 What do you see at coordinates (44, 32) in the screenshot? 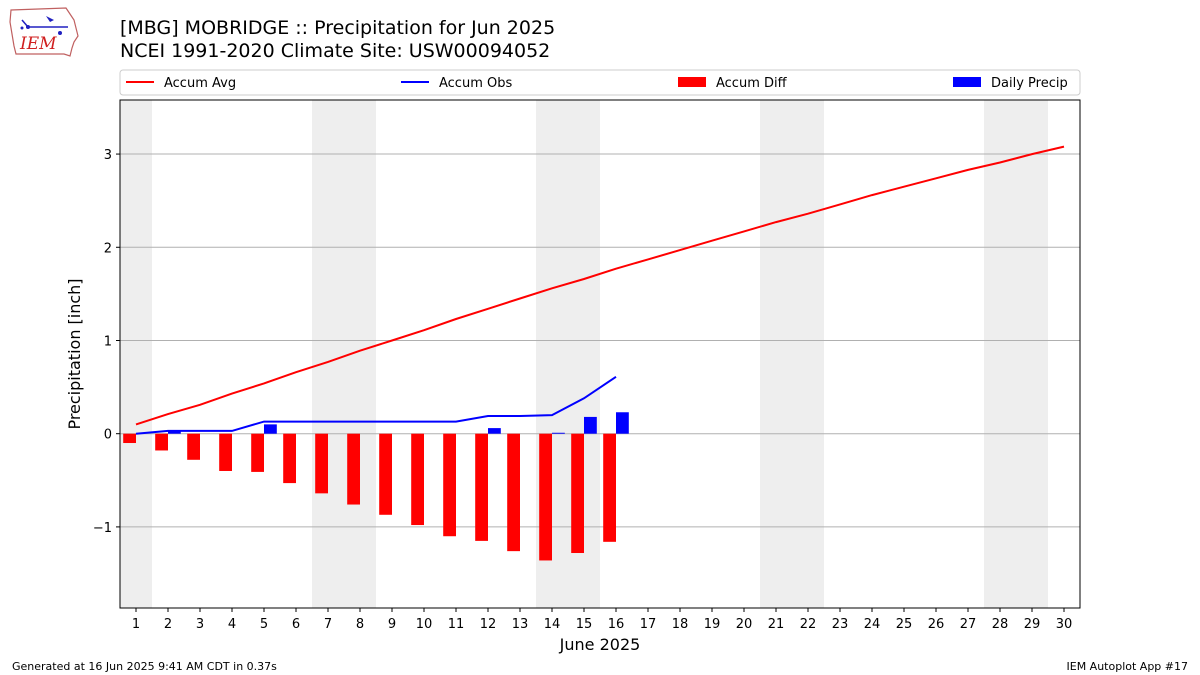
I see `iowa-state-logo-icon` at bounding box center [44, 32].